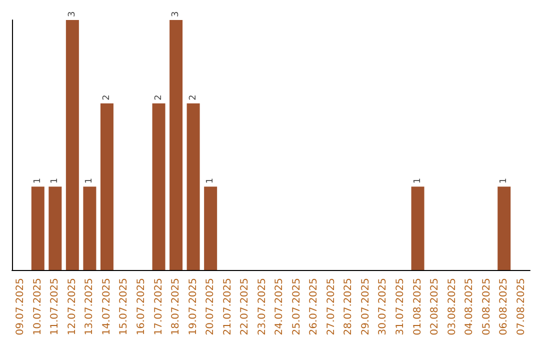  I want to click on x-tick-label: 27.07.2025, so click(331, 307).